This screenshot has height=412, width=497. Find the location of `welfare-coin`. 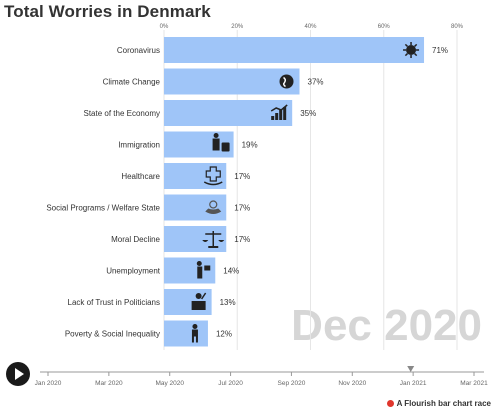

welfare-coin is located at coordinates (213, 204).